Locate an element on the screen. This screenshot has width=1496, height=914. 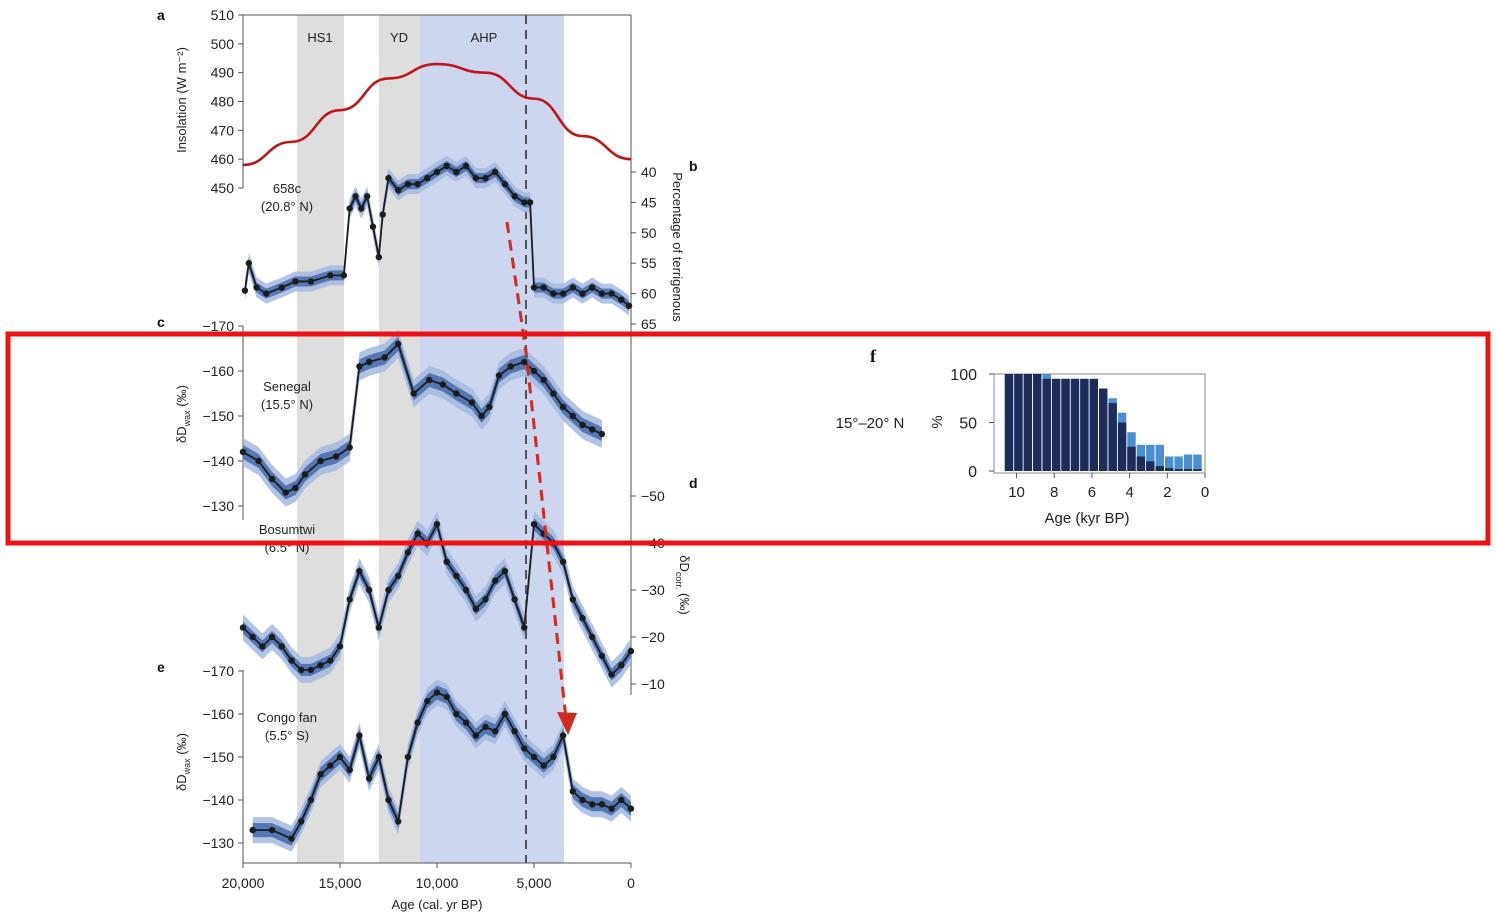
site-b-name: 658c is located at coordinates (287, 188).